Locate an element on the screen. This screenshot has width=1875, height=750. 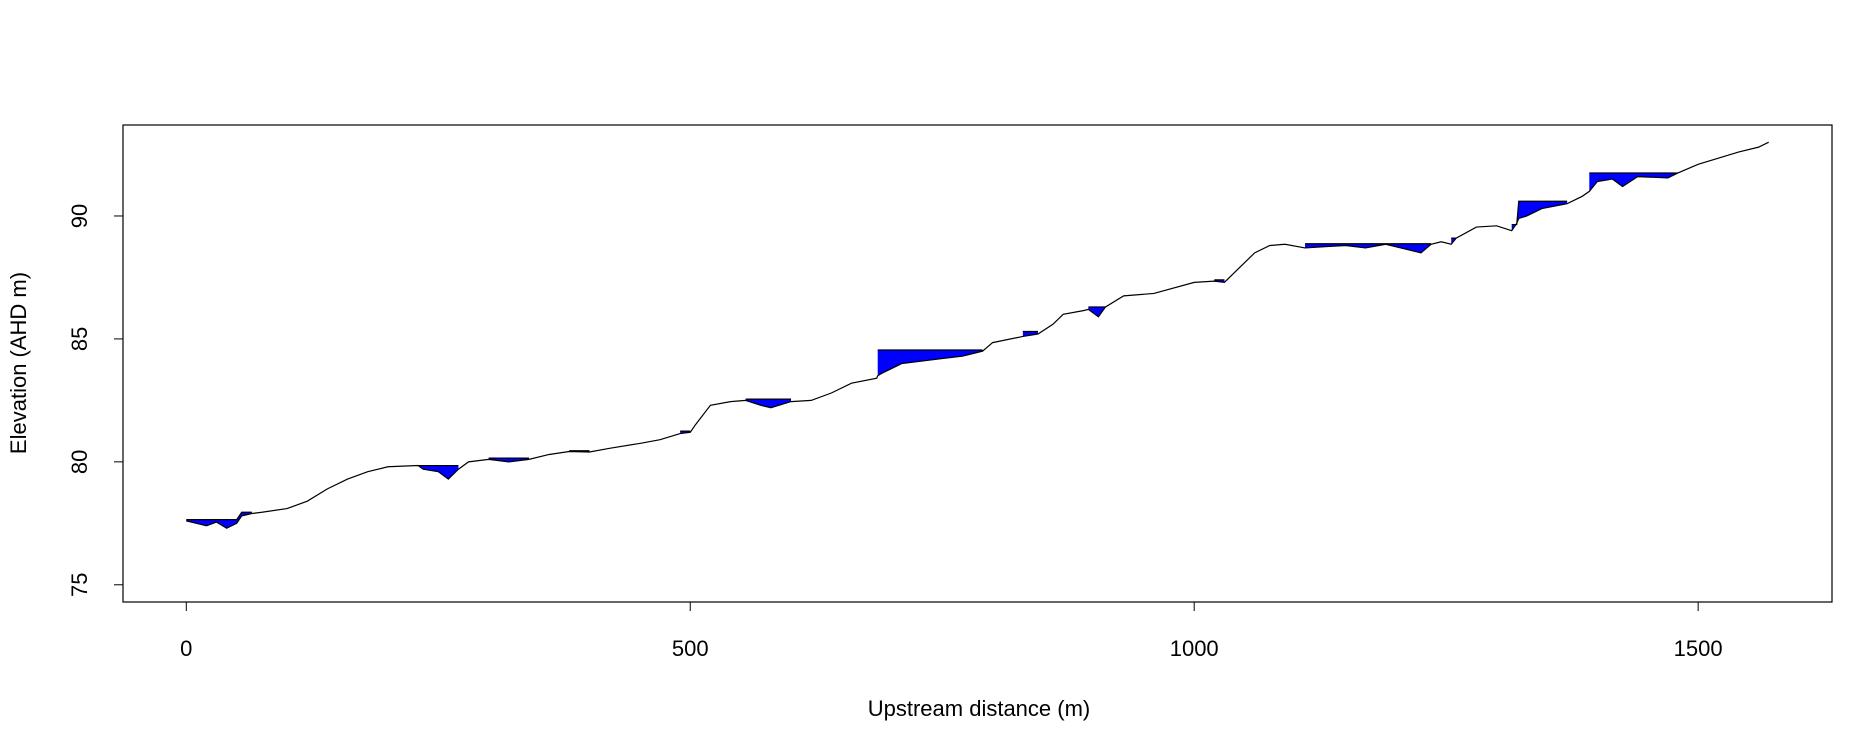
x-tick-label: 1500 is located at coordinates (1698, 648).